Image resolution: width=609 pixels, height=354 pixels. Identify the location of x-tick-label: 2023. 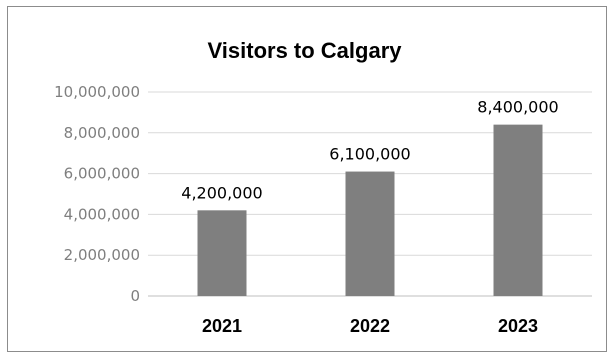
(518, 326).